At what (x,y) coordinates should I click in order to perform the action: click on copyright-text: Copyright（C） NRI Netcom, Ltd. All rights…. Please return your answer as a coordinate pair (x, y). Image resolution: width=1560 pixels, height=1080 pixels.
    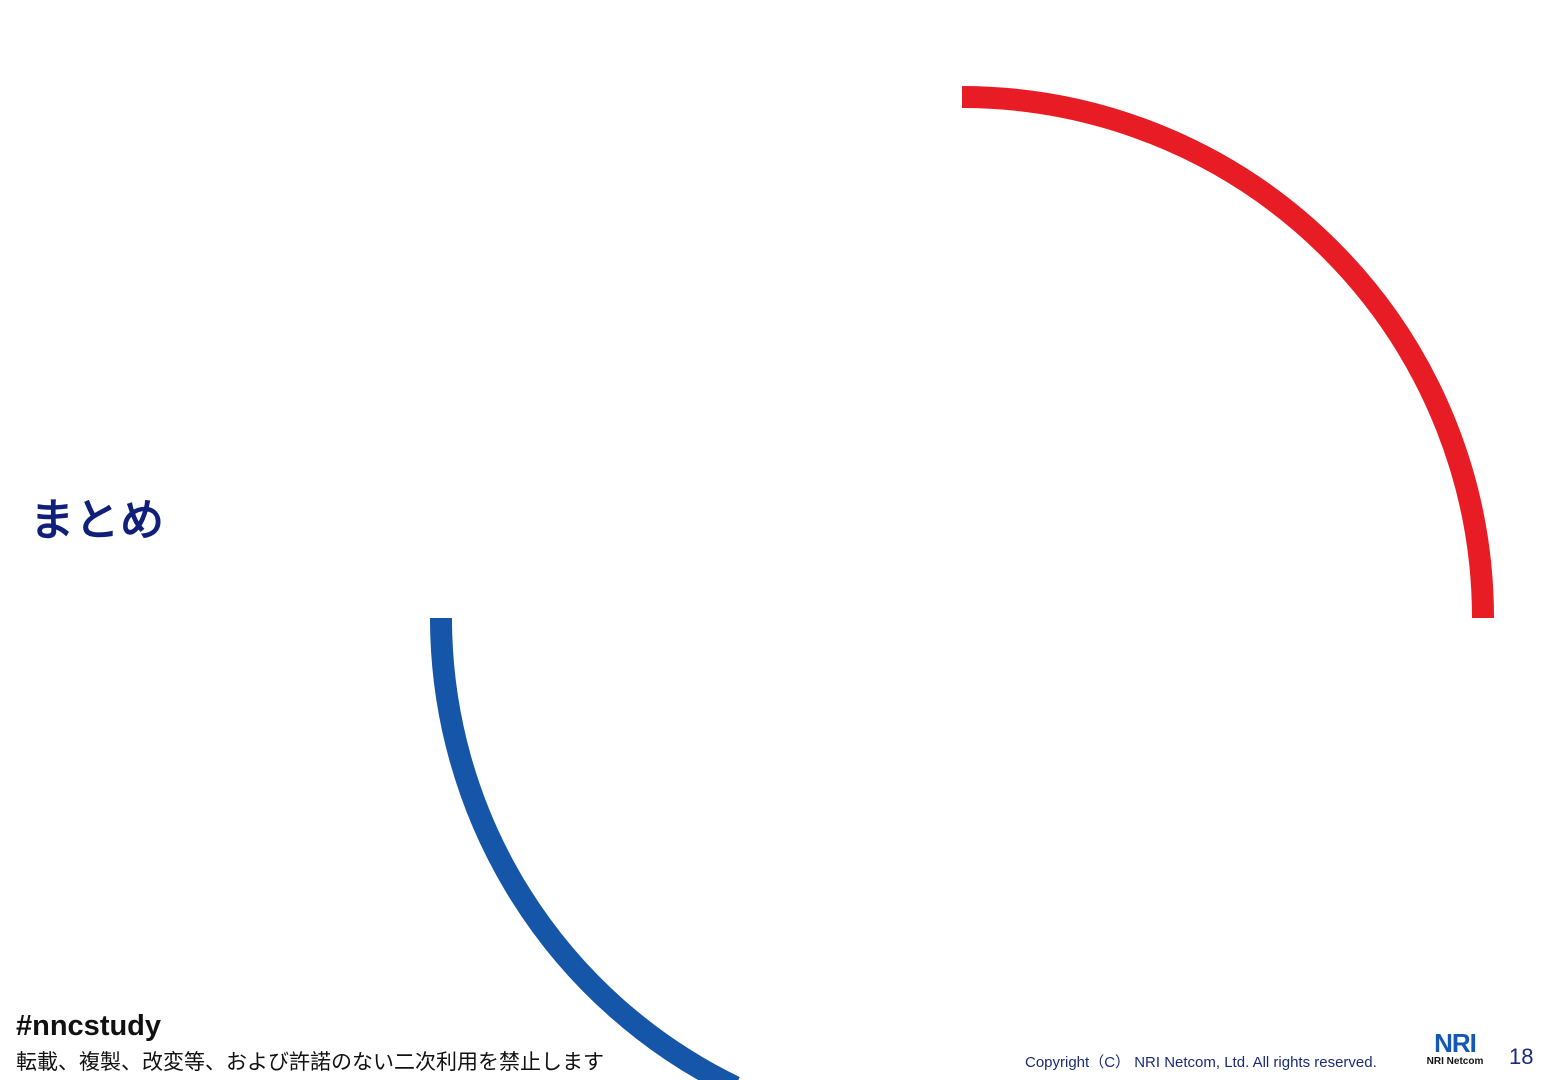
    Looking at the image, I should click on (1201, 1062).